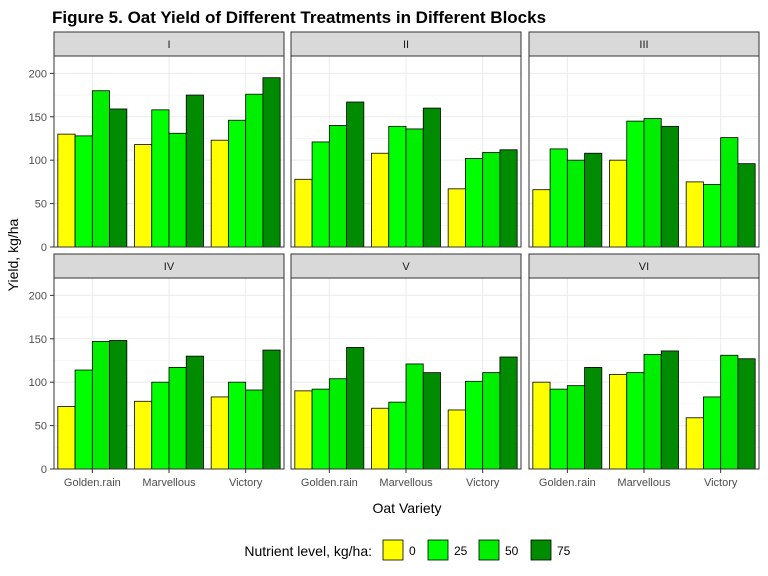 The width and height of the screenshot is (768, 576). Describe the element at coordinates (564, 551) in the screenshot. I see `legend-label-75: 75` at that location.